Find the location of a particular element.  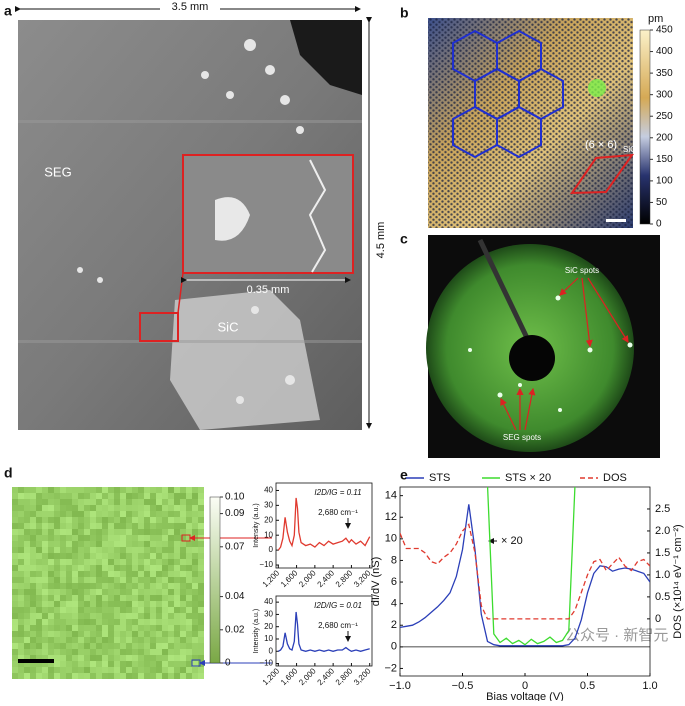

y-tick-label: 8 is located at coordinates (394, 560).